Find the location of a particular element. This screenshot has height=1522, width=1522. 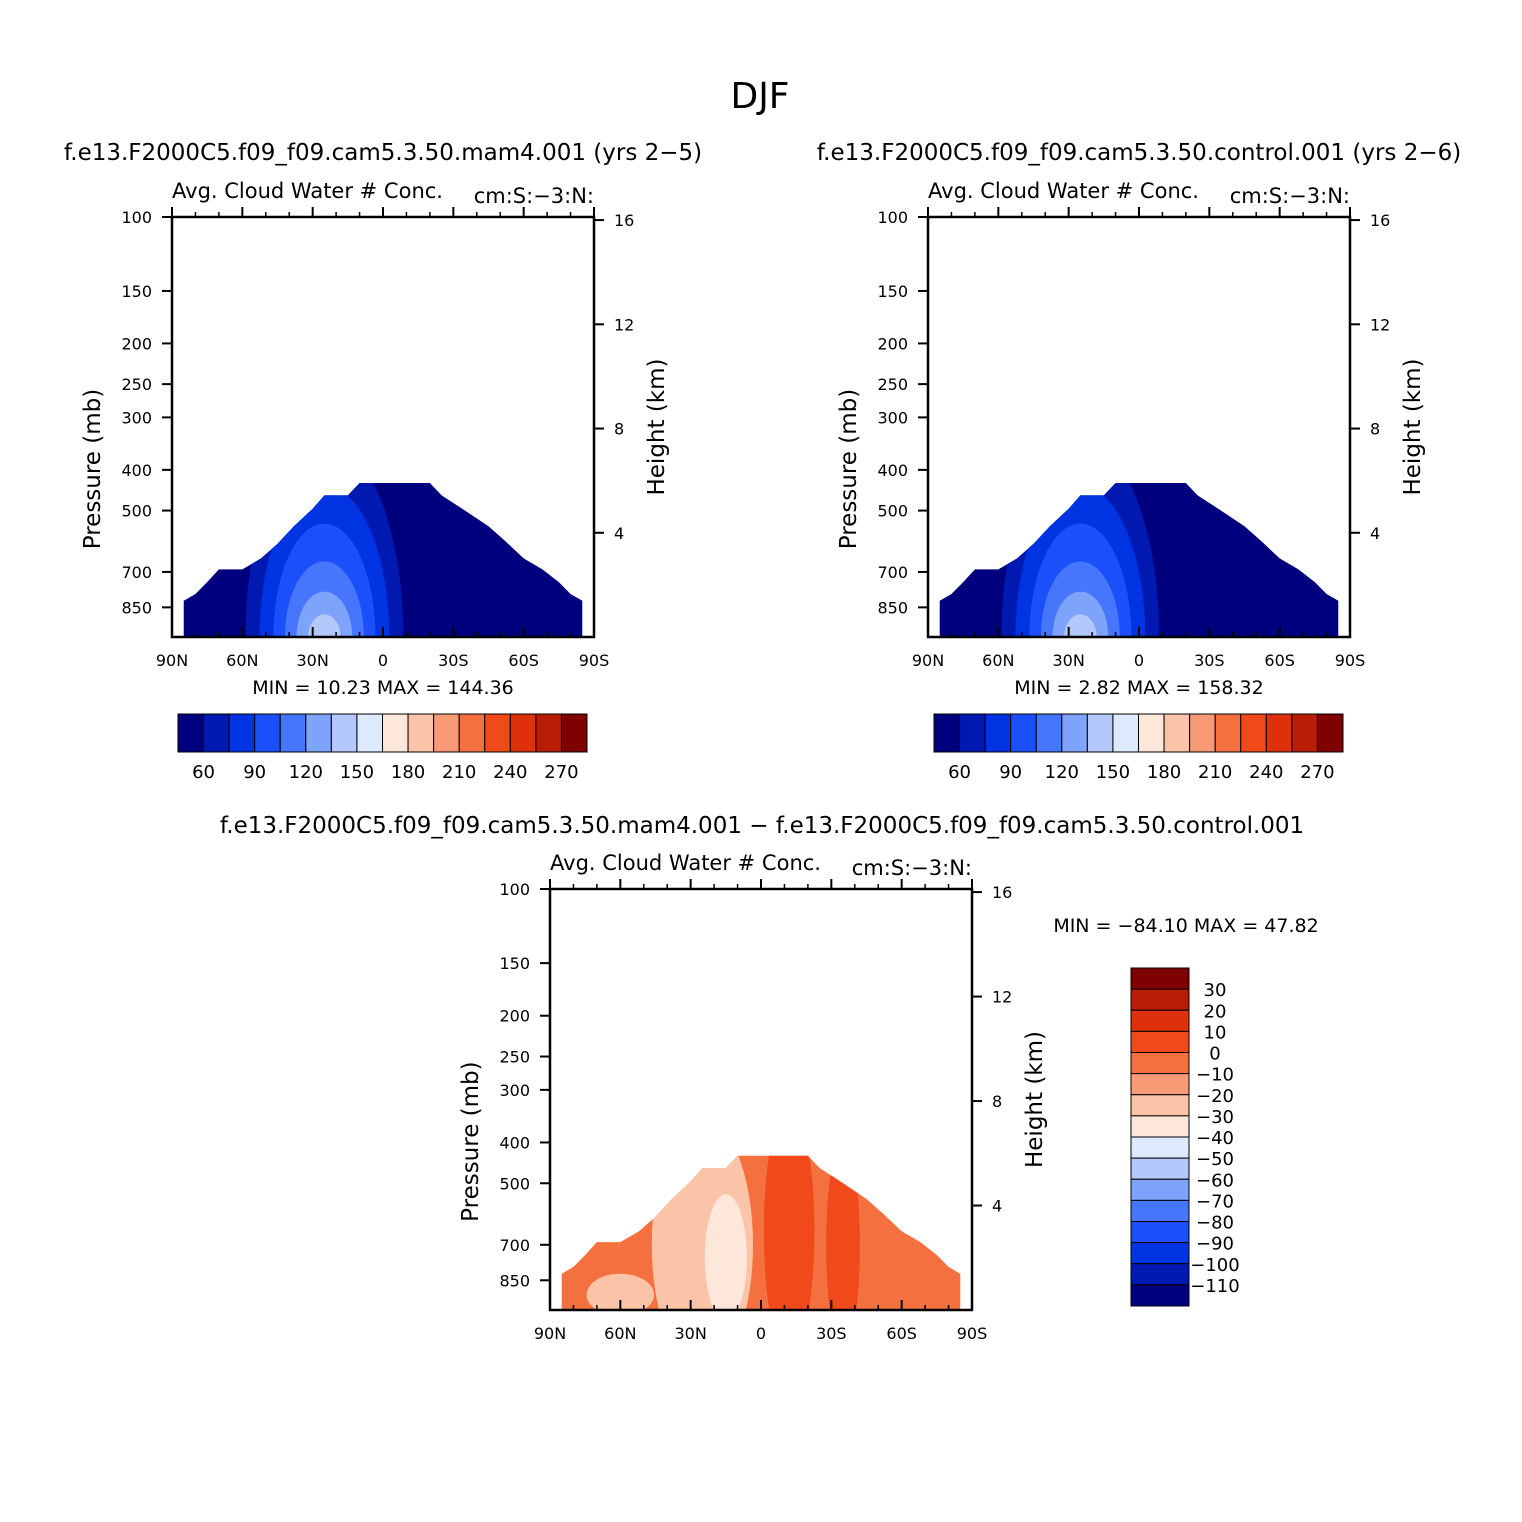

min-max-stats: MIN = 10.23 MAX = 144.36 is located at coordinates (383, 688).